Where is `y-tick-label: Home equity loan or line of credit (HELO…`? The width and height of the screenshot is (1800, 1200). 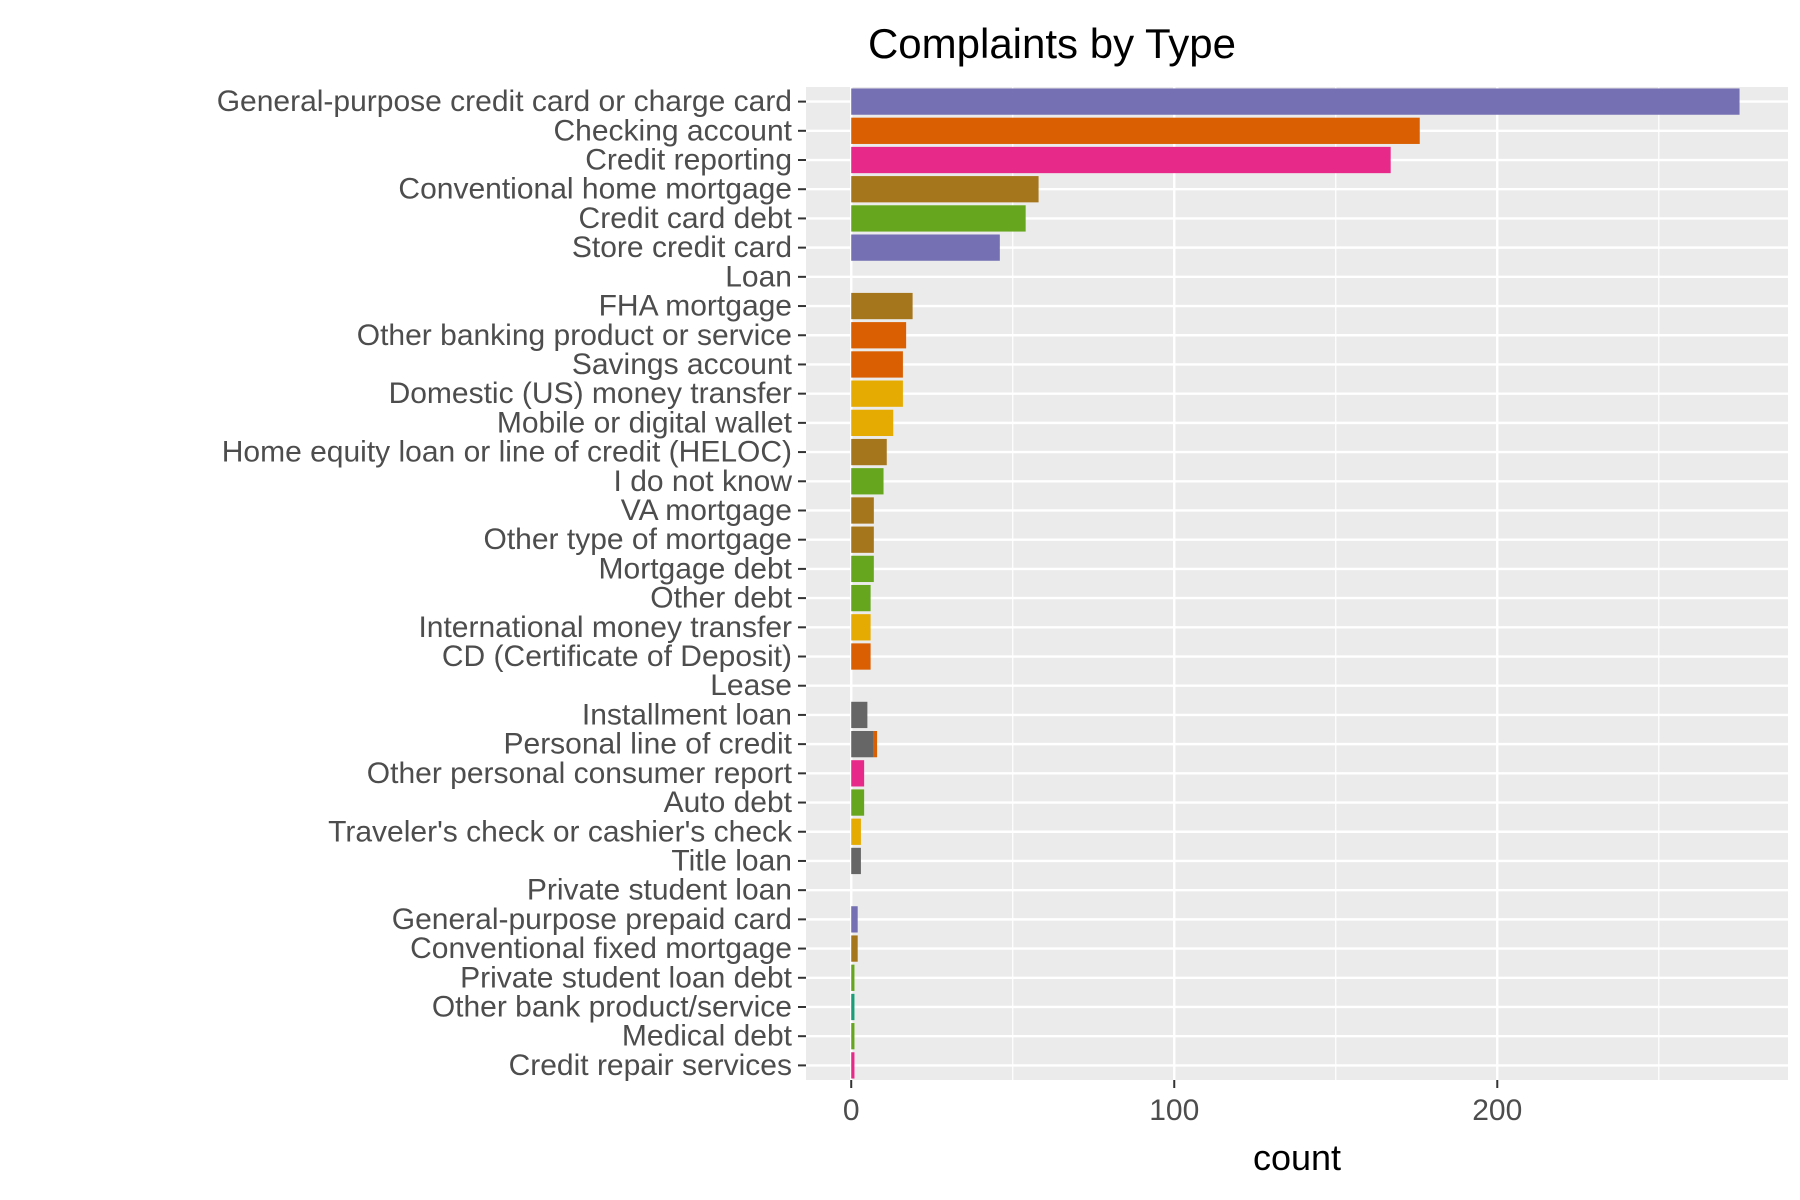 y-tick-label: Home equity loan or line of credit (HELO… is located at coordinates (507, 452).